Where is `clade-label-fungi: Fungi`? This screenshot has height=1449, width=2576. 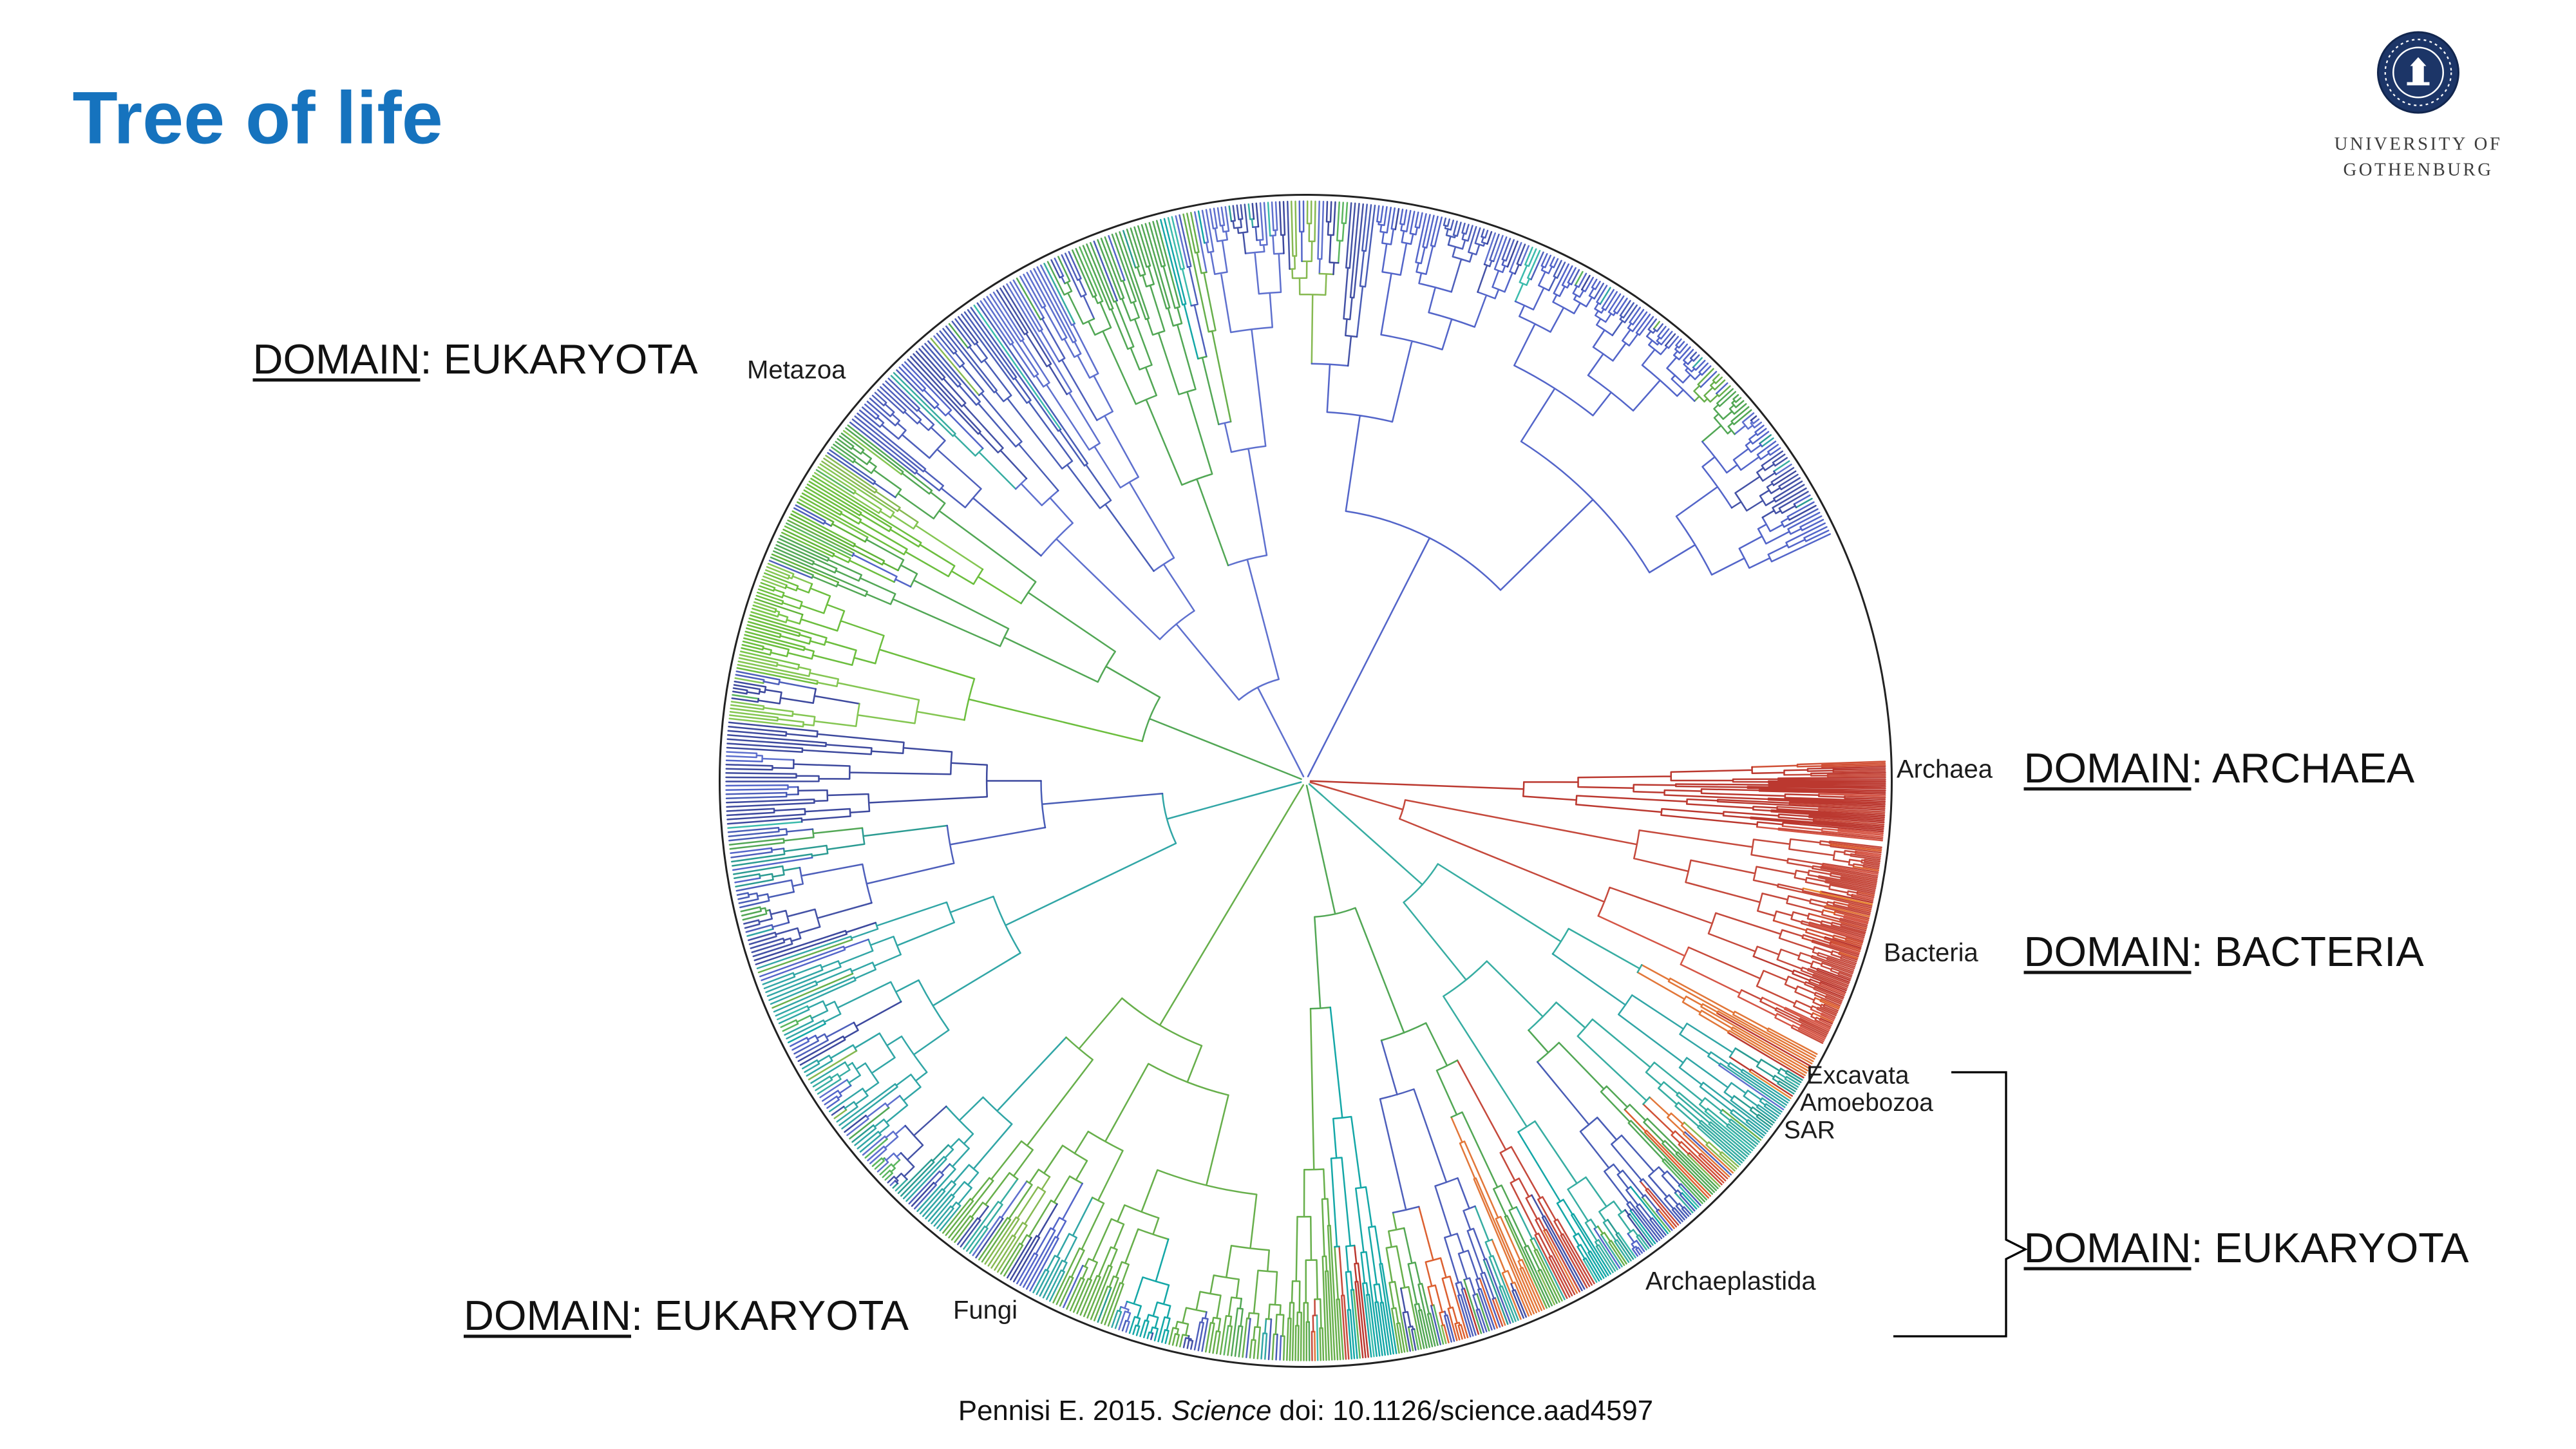 clade-label-fungi: Fungi is located at coordinates (985, 1311).